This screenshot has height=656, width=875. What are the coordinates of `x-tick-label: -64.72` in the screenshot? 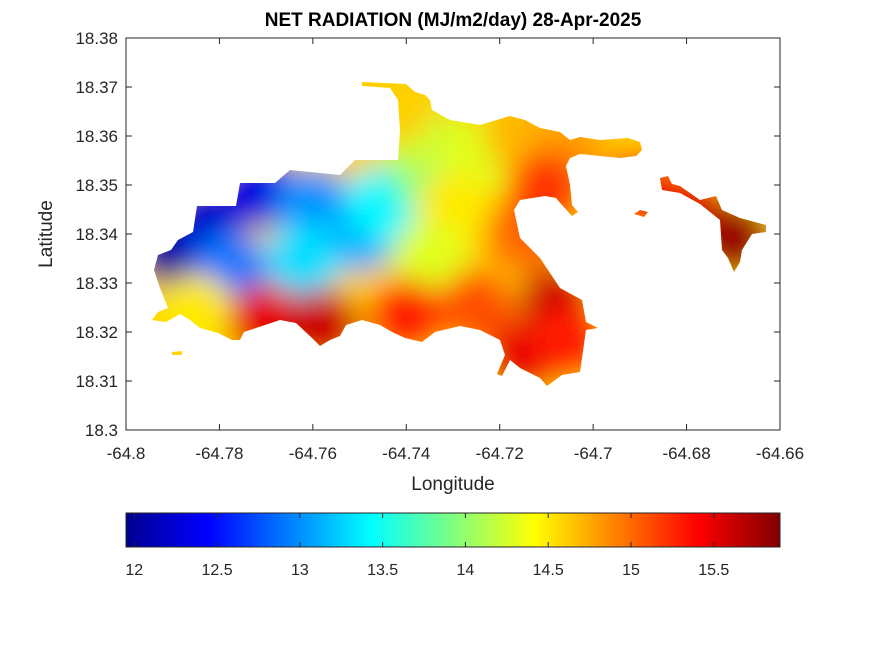 It's located at (500, 453).